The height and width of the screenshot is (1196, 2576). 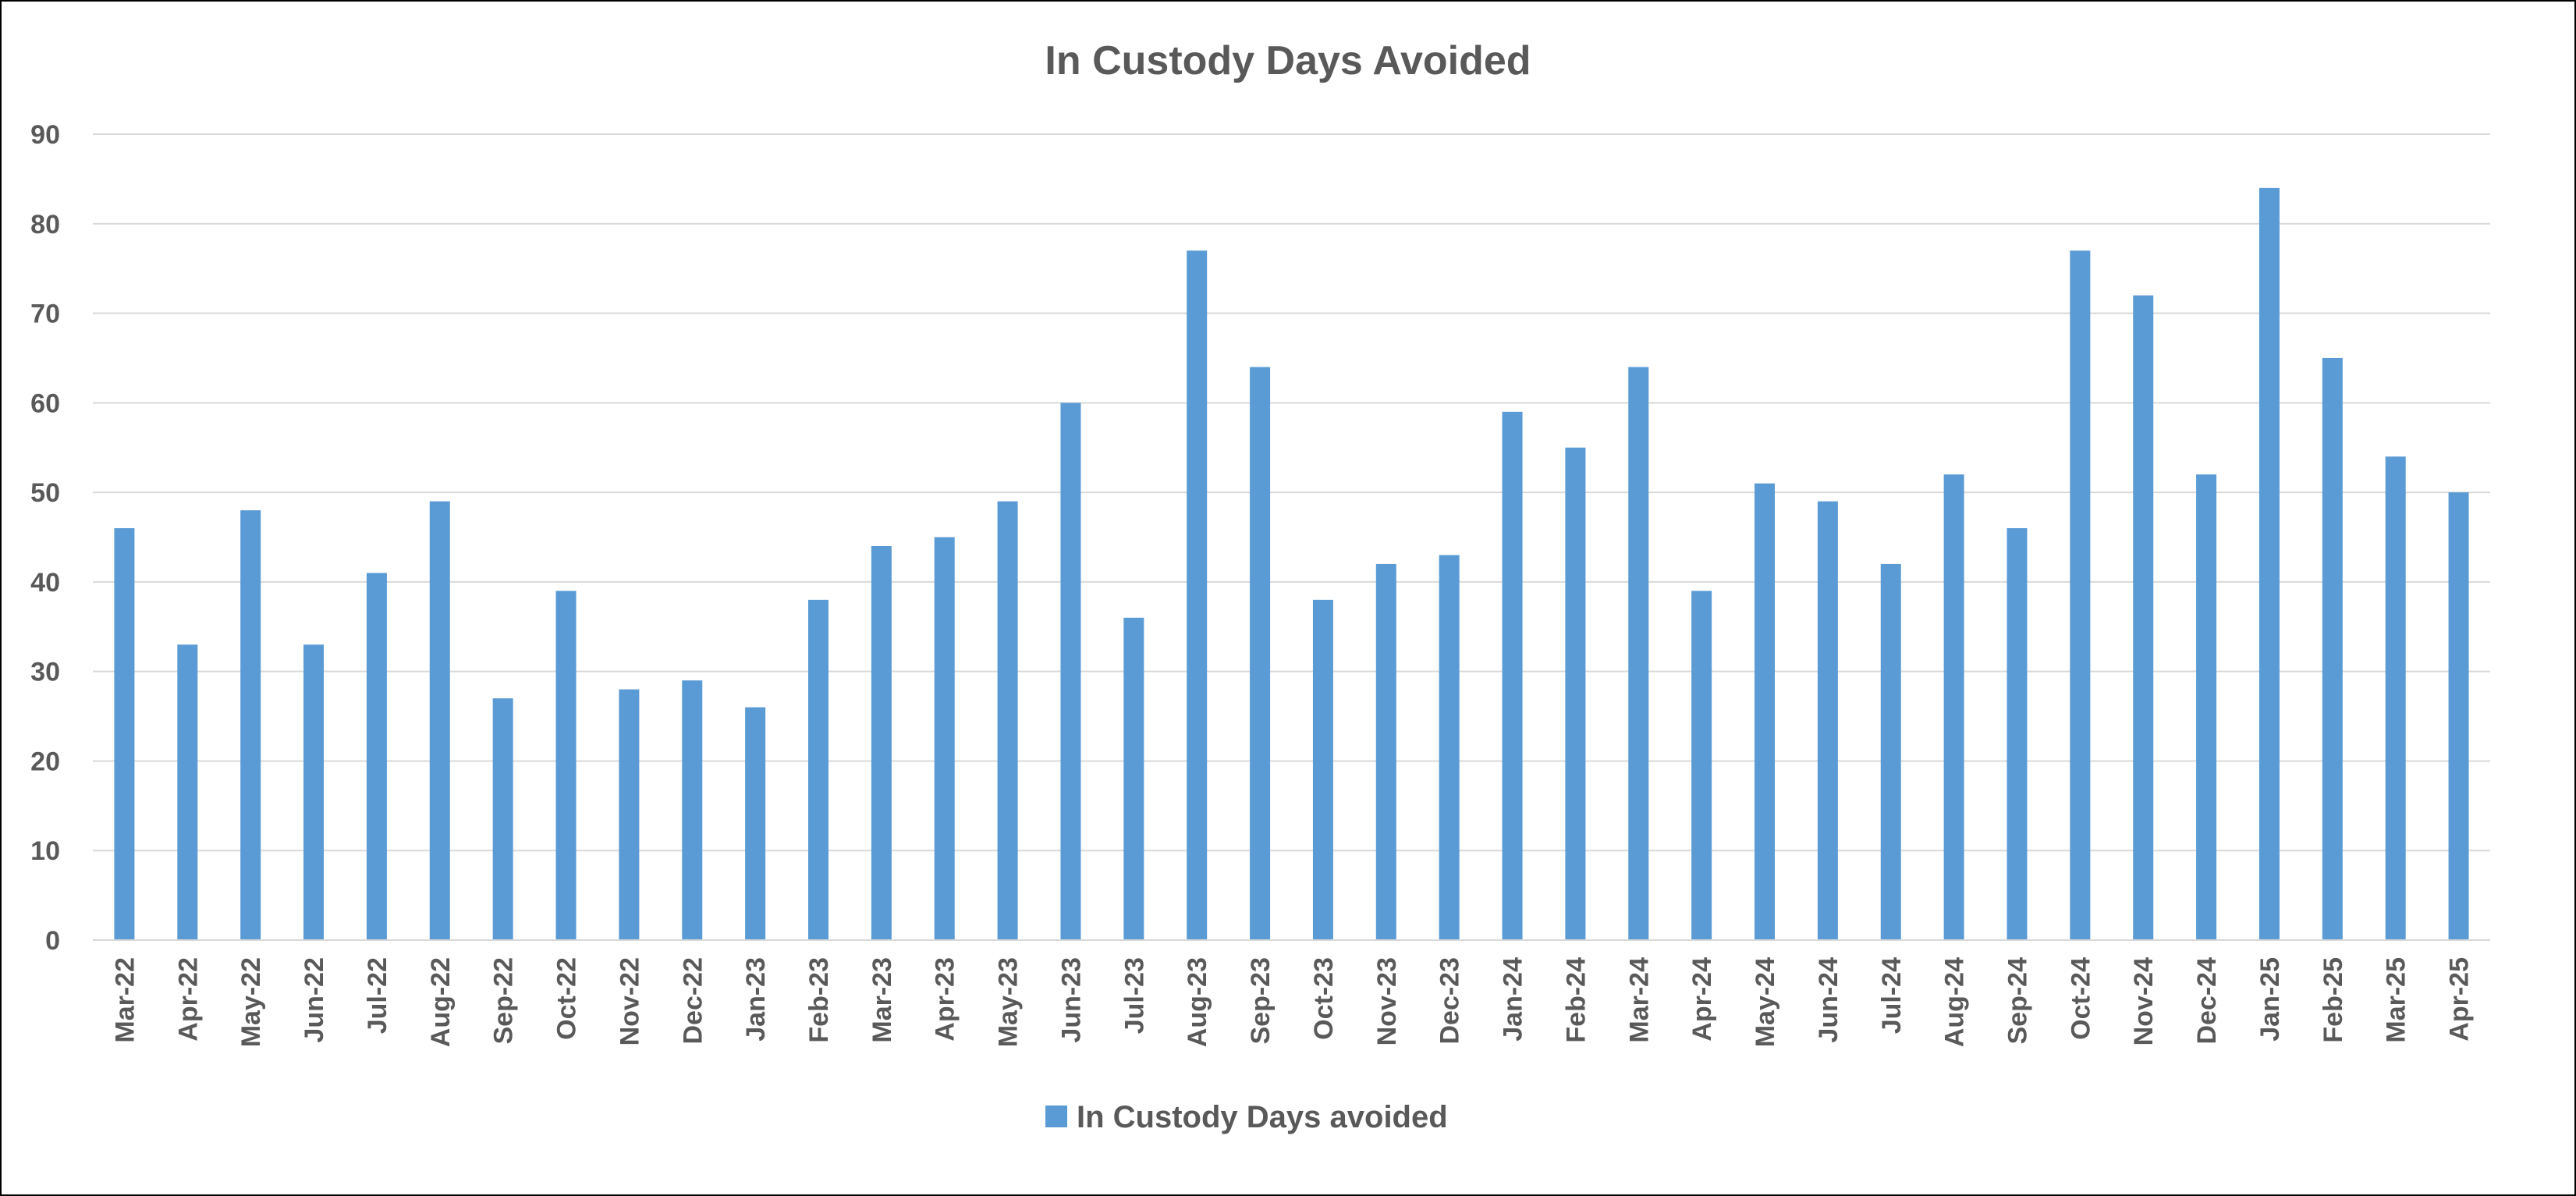 I want to click on x-tick-label: Mar-24, so click(x=1639, y=1000).